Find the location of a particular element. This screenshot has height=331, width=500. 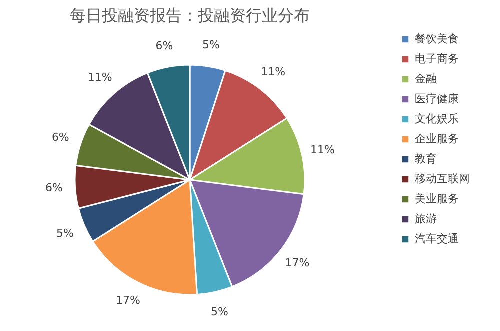

legend-label: 文化娱乐 is located at coordinates (437, 119).